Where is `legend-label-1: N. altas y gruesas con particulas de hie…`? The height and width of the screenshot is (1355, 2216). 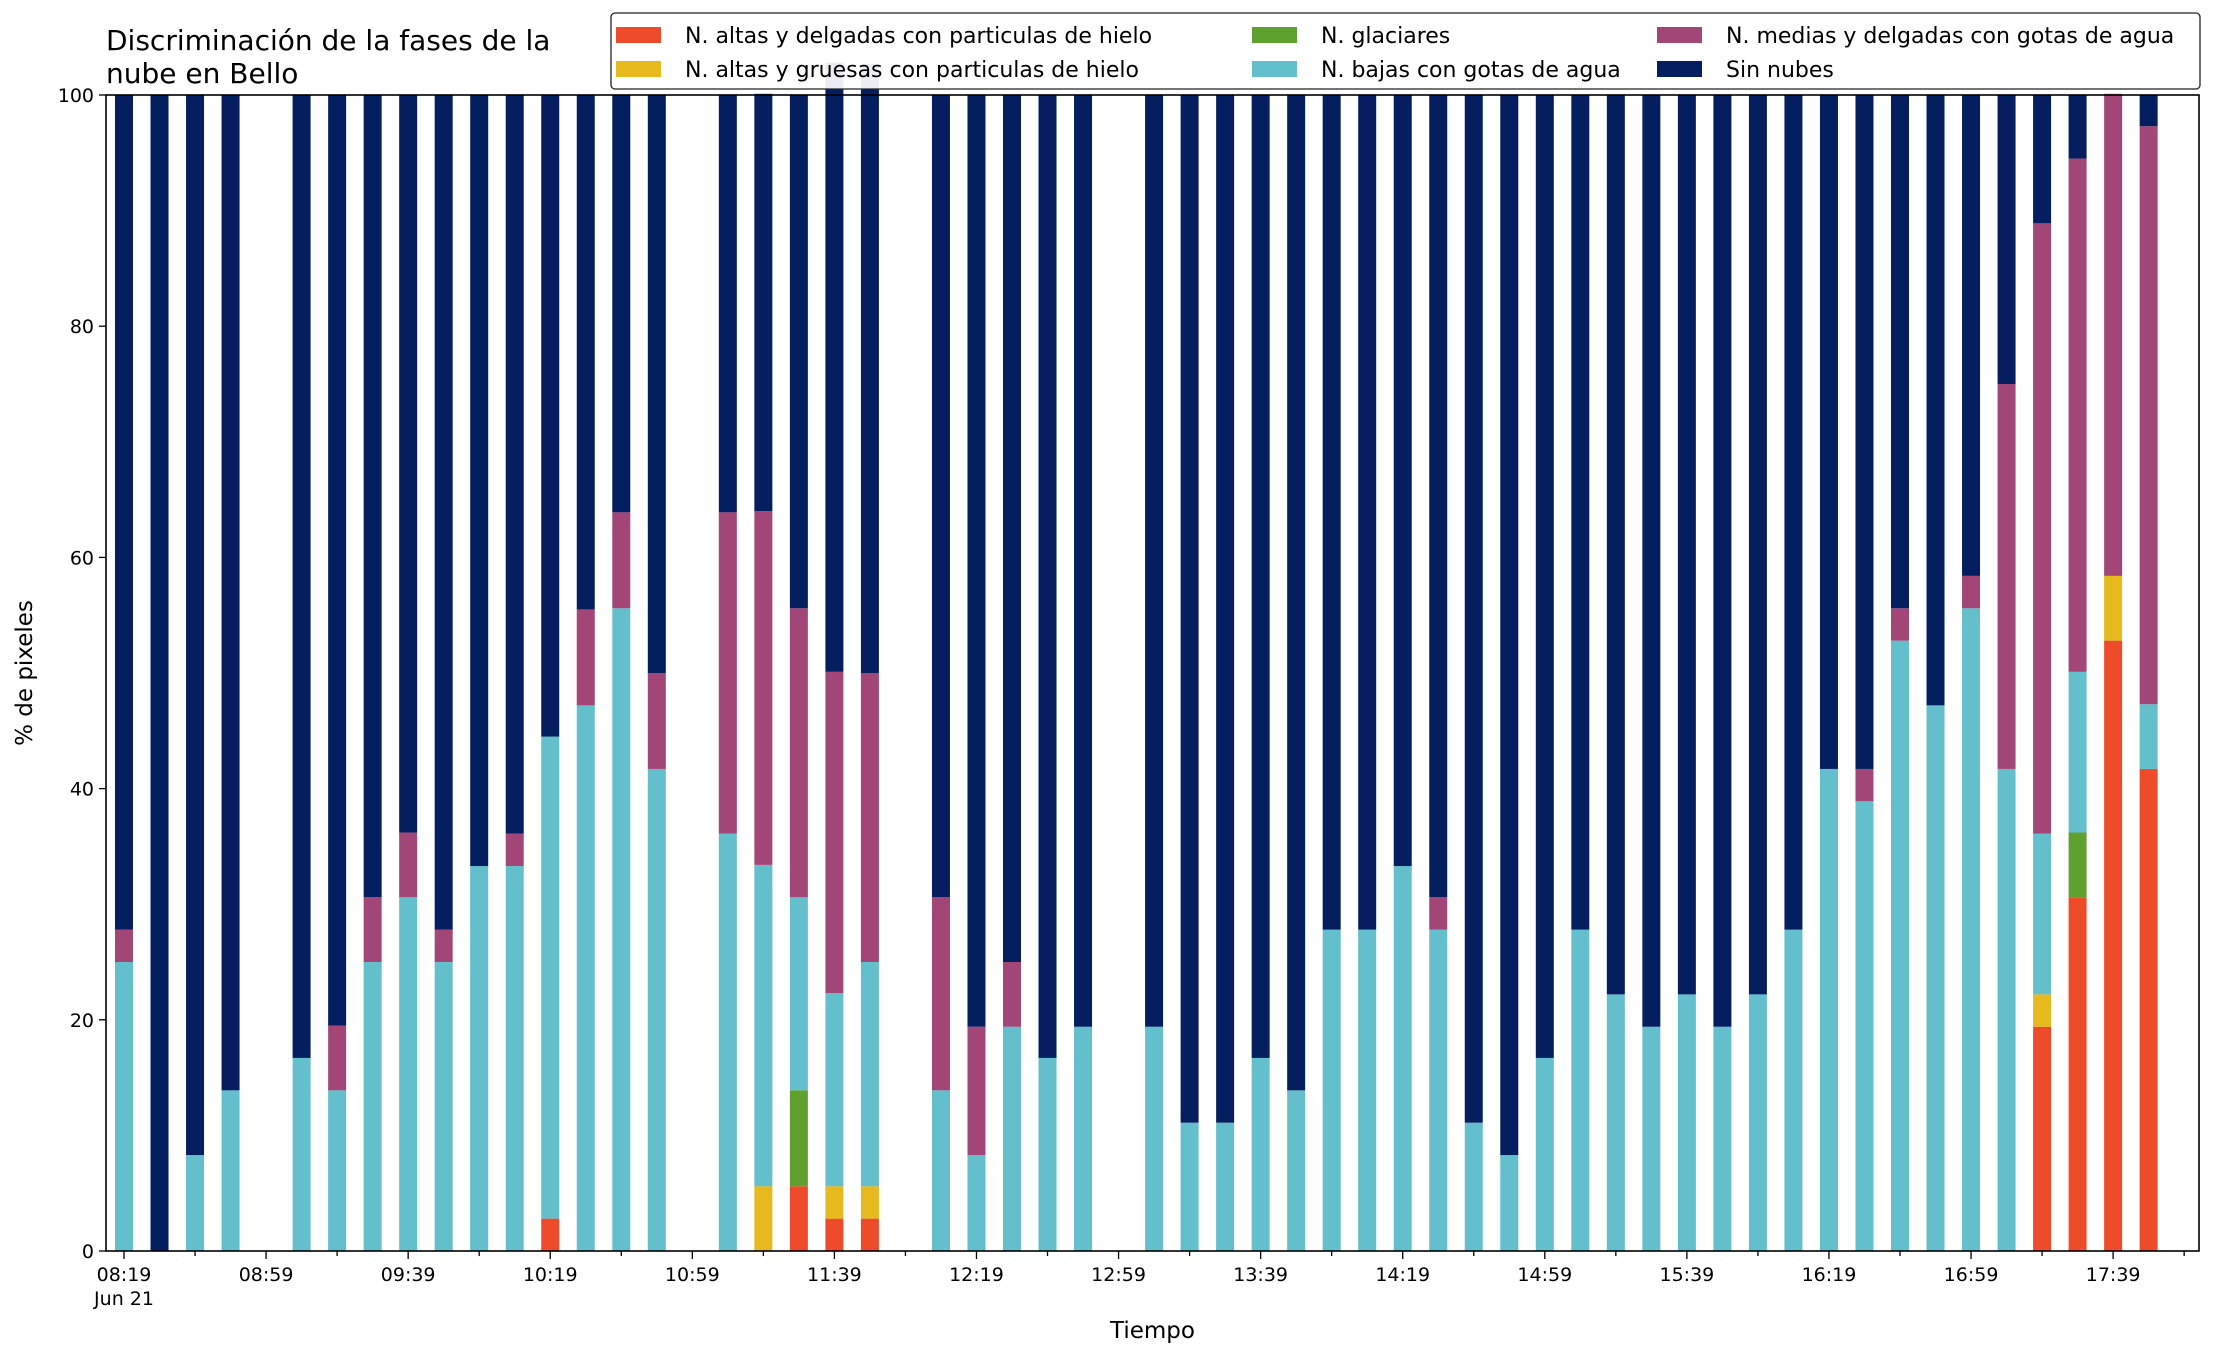
legend-label-1: N. altas y gruesas con particulas de hie… is located at coordinates (912, 70).